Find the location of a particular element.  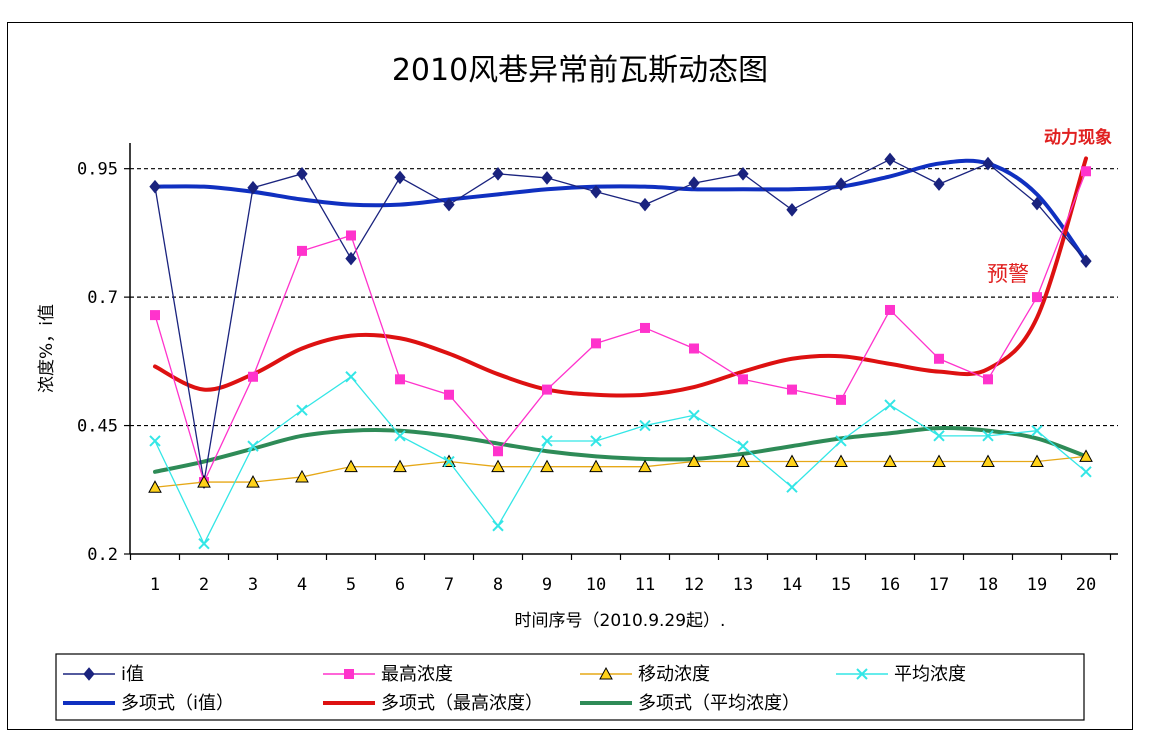

x-tick-label: 4 is located at coordinates (302, 585).